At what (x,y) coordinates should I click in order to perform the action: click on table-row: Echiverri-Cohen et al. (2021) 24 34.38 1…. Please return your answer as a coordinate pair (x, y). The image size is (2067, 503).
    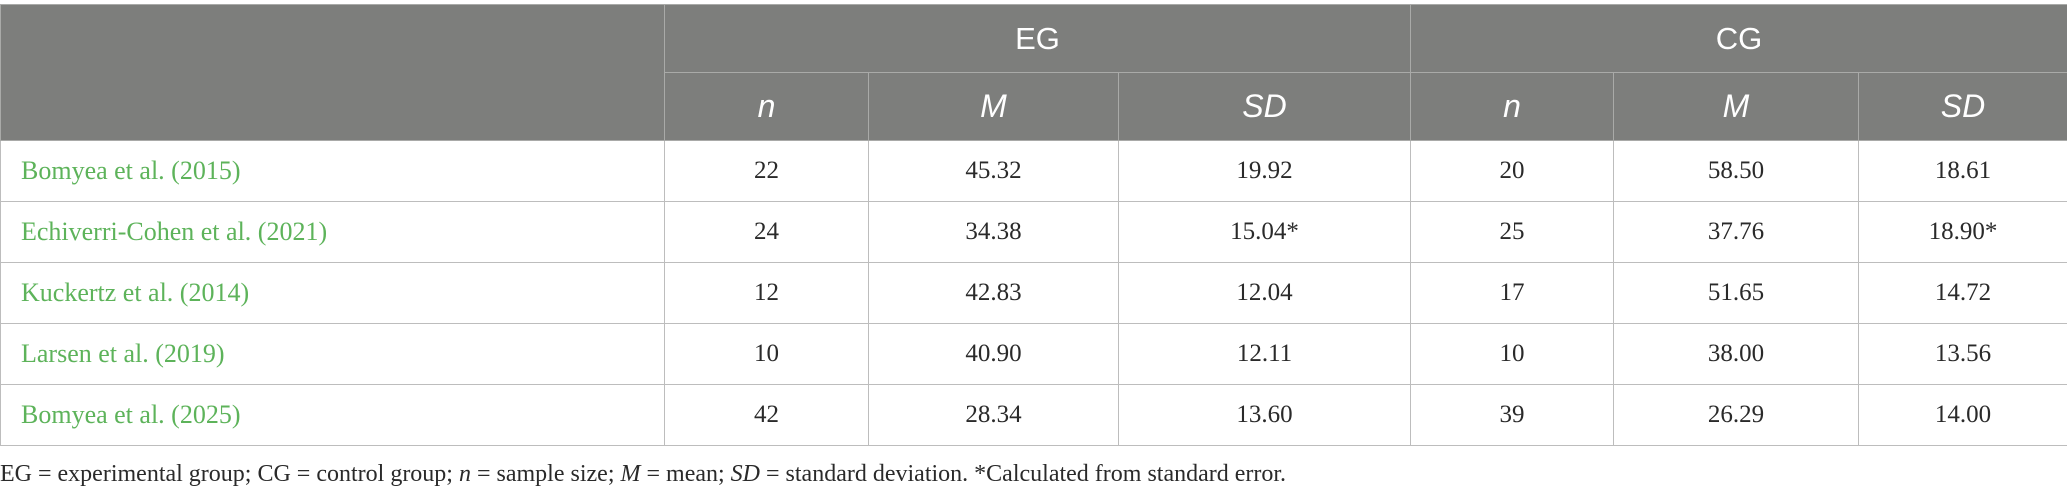
    Looking at the image, I should click on (1033, 232).